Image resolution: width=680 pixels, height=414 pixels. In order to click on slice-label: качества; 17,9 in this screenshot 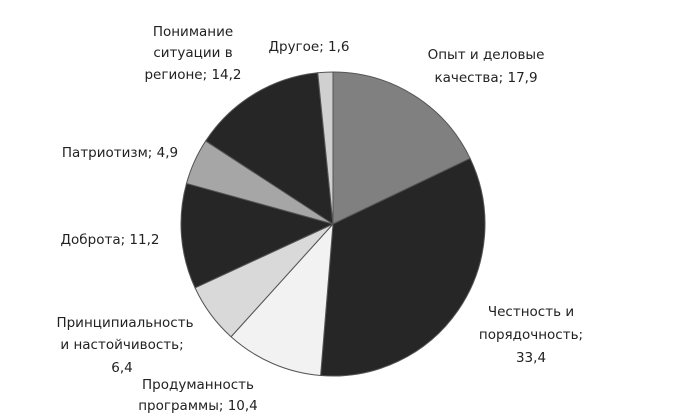, I will do `click(485, 78)`.